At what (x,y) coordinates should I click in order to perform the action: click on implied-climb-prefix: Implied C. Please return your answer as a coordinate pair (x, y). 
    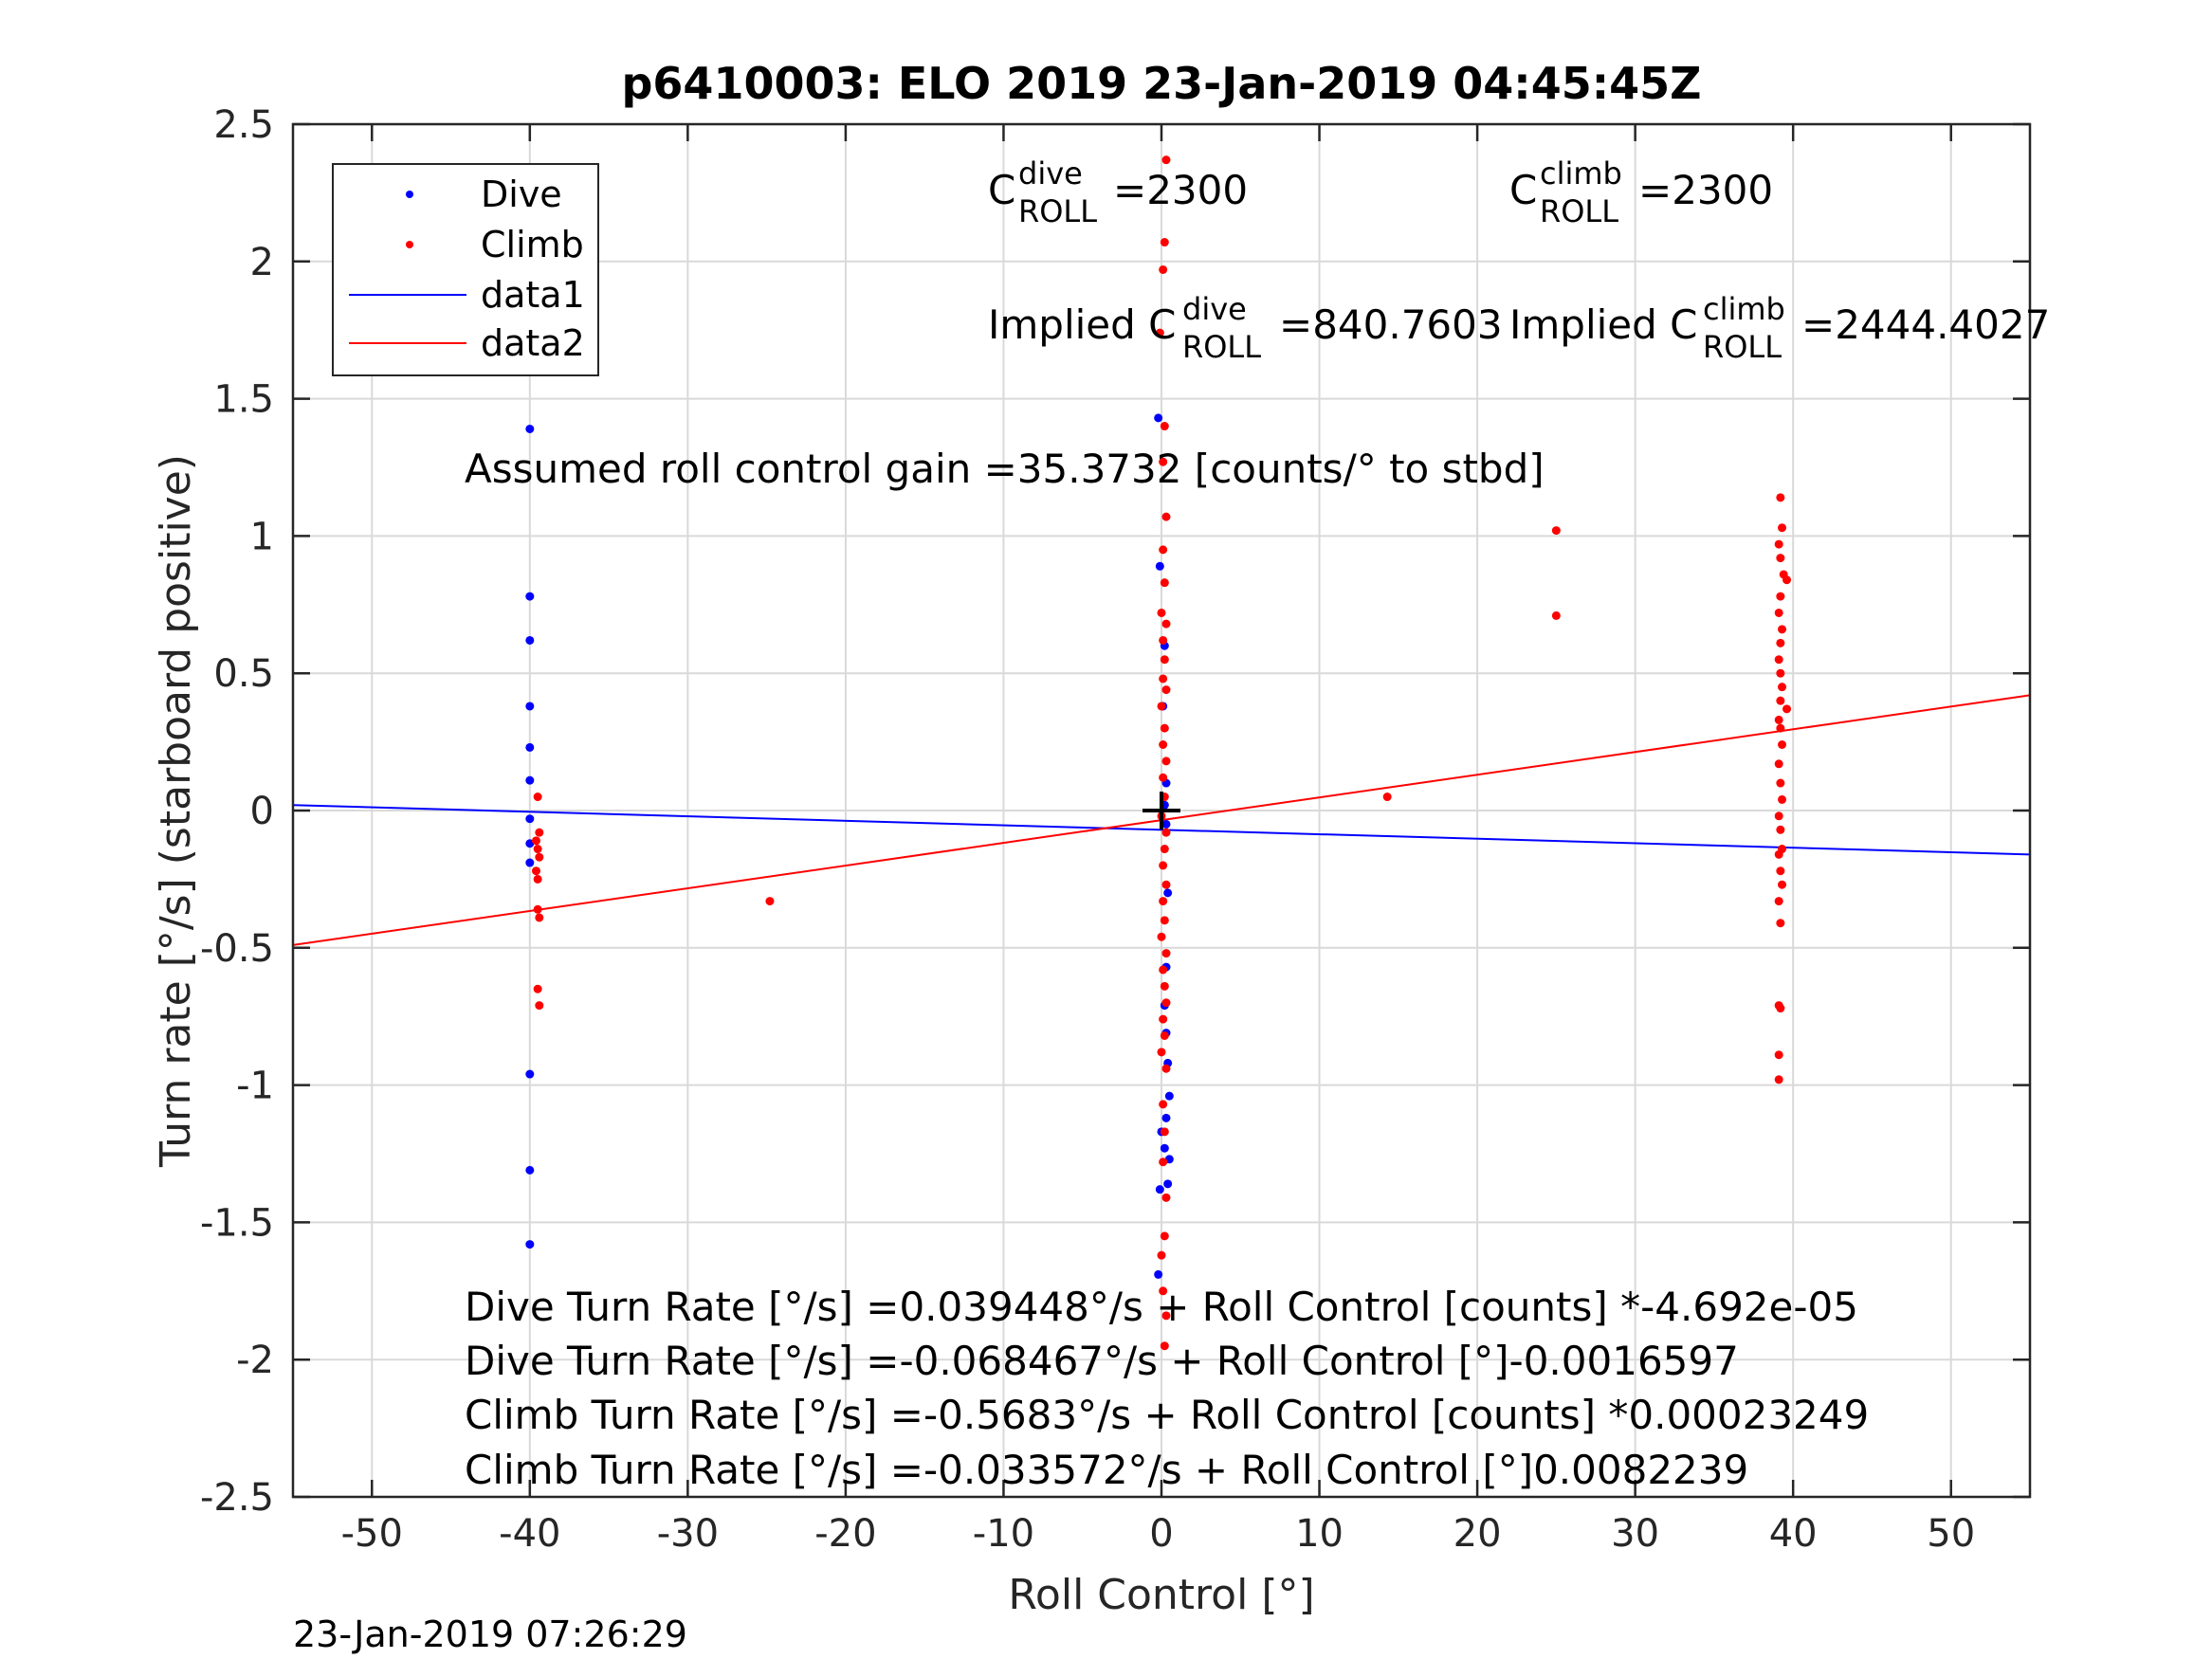
    Looking at the image, I should click on (1603, 324).